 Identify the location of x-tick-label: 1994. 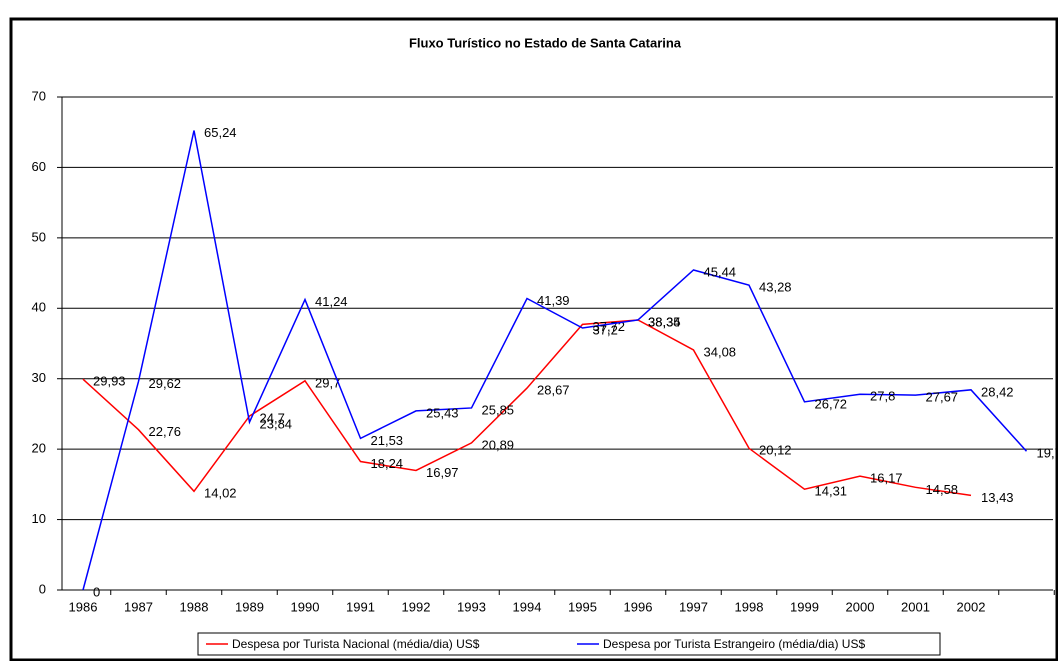
(527, 606).